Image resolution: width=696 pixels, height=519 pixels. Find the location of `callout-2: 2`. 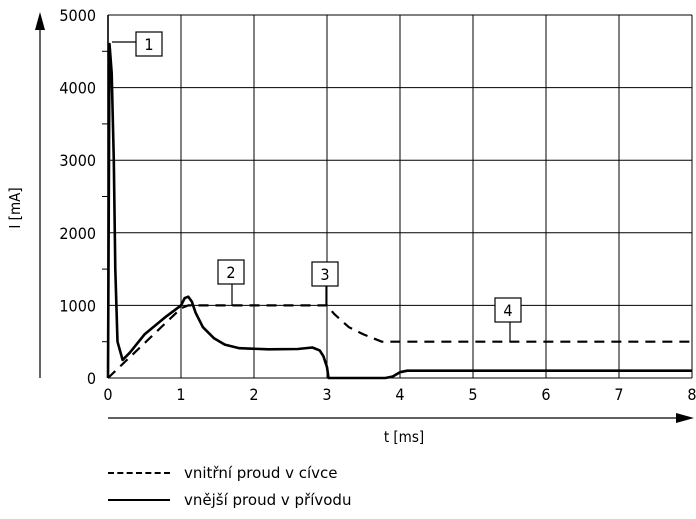

callout-2: 2 is located at coordinates (231, 282).